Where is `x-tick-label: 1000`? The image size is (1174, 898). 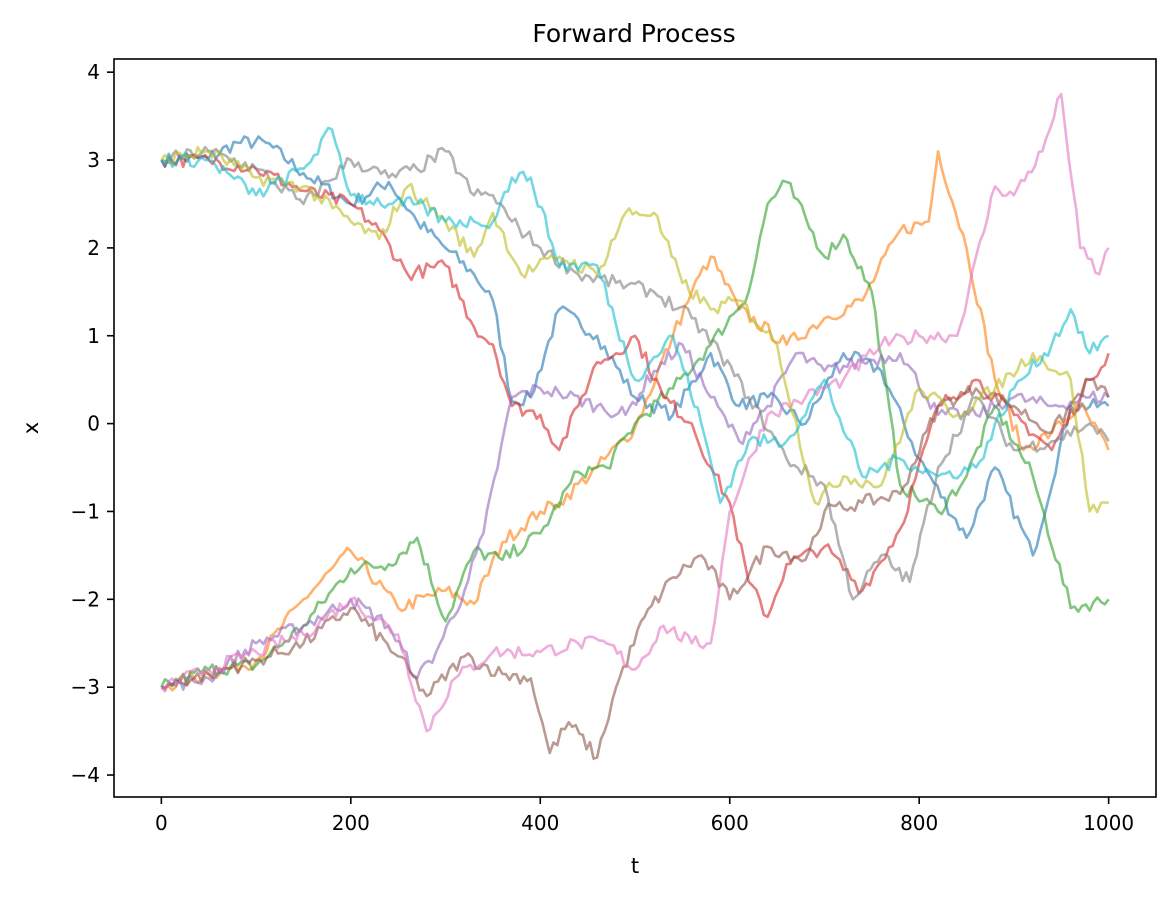 x-tick-label: 1000 is located at coordinates (1108, 823).